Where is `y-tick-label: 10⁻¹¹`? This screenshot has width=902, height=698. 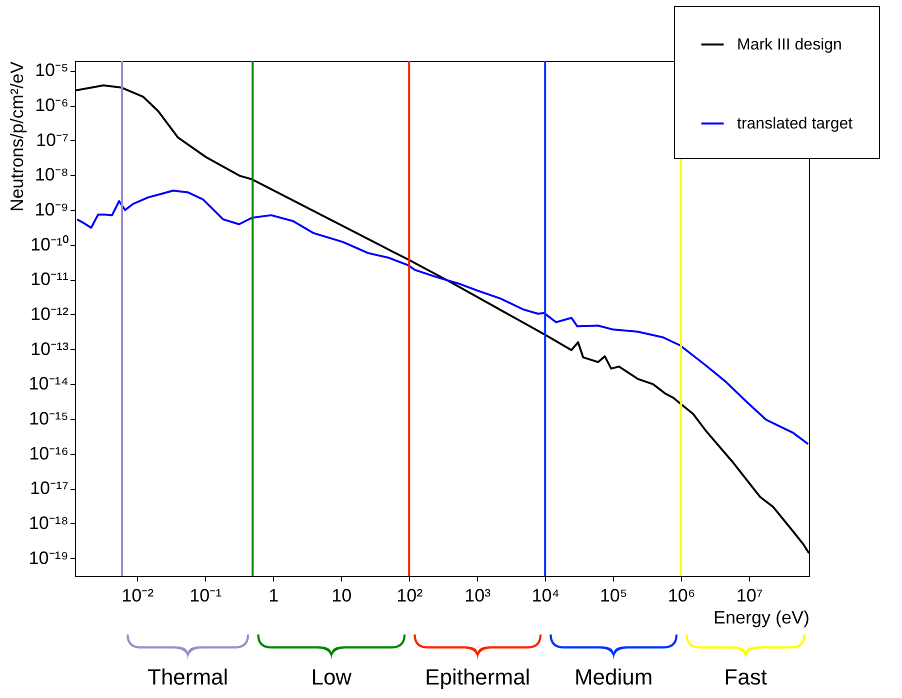
y-tick-label: 10⁻¹¹ is located at coordinates (49, 279).